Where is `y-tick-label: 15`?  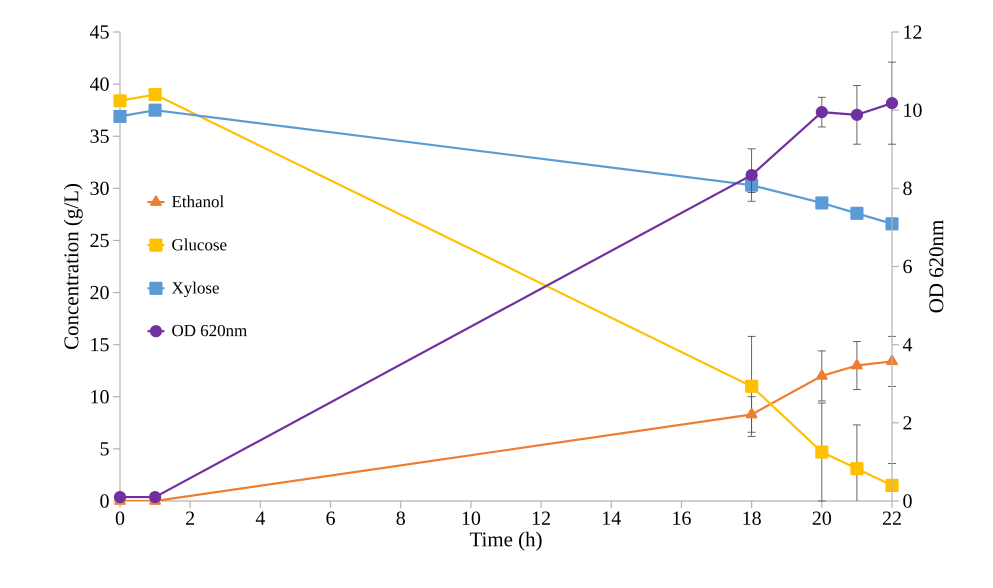
y-tick-label: 15 is located at coordinates (100, 345).